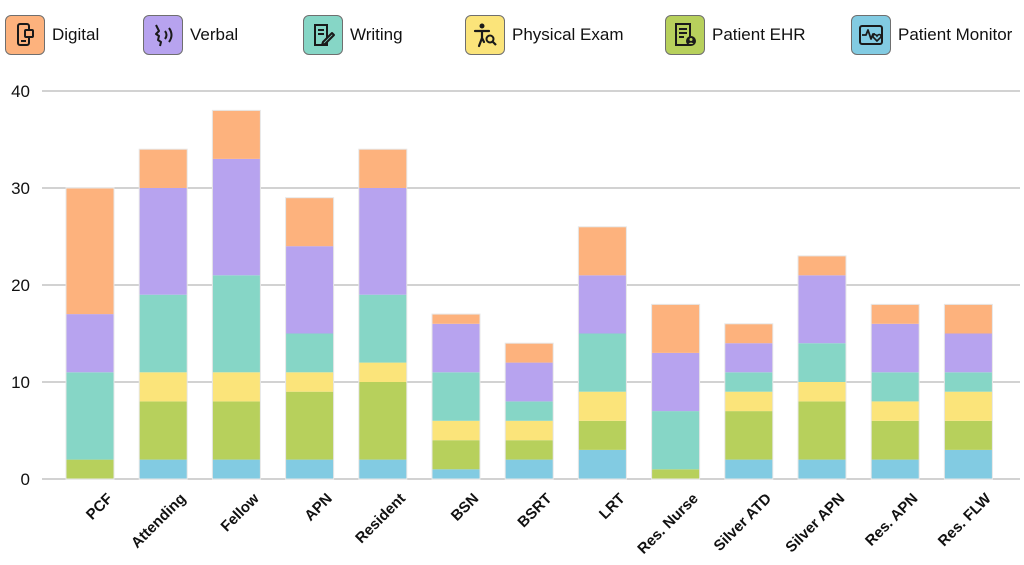 This screenshot has height=565, width=1024. I want to click on legend-label-writing: Writing, so click(376, 34).